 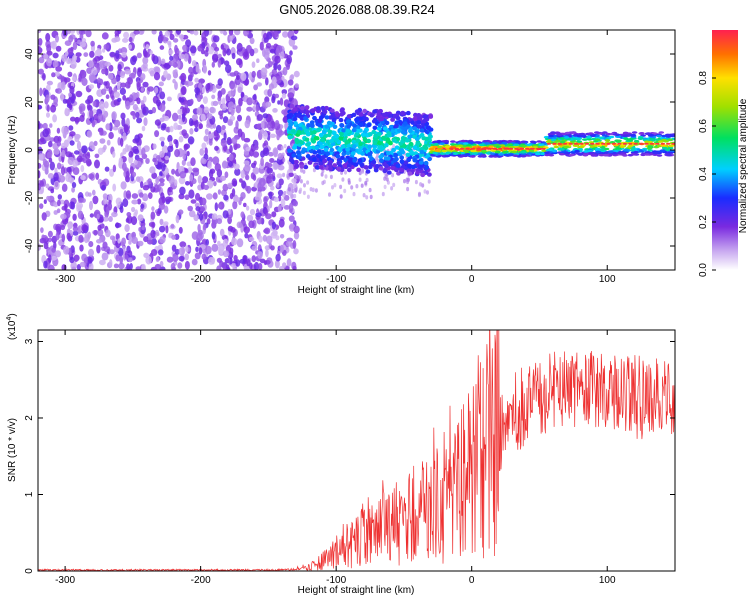 What do you see at coordinates (201, 580) in the screenshot?
I see `x-tick-label: -200` at bounding box center [201, 580].